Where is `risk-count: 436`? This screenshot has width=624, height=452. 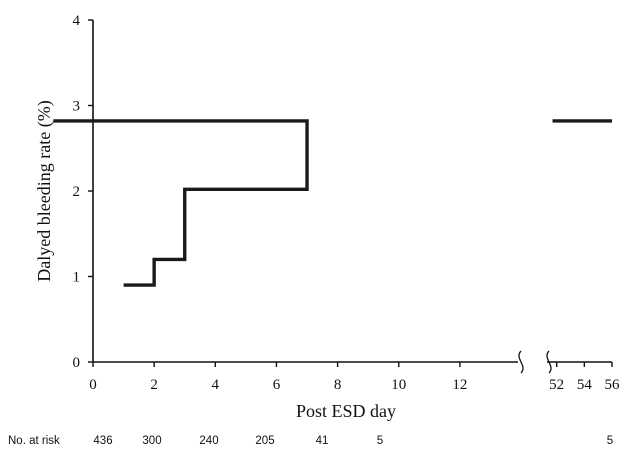 risk-count: 436 is located at coordinates (102, 441).